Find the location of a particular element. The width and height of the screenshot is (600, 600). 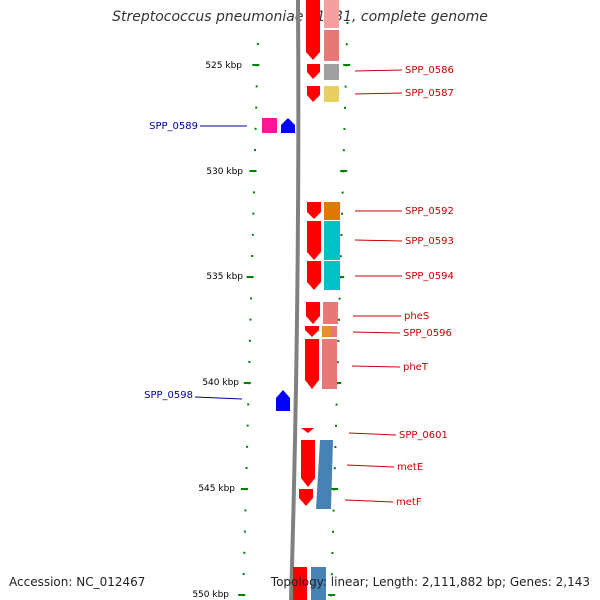

gene-label: SPP_0594 is located at coordinates (429, 276).